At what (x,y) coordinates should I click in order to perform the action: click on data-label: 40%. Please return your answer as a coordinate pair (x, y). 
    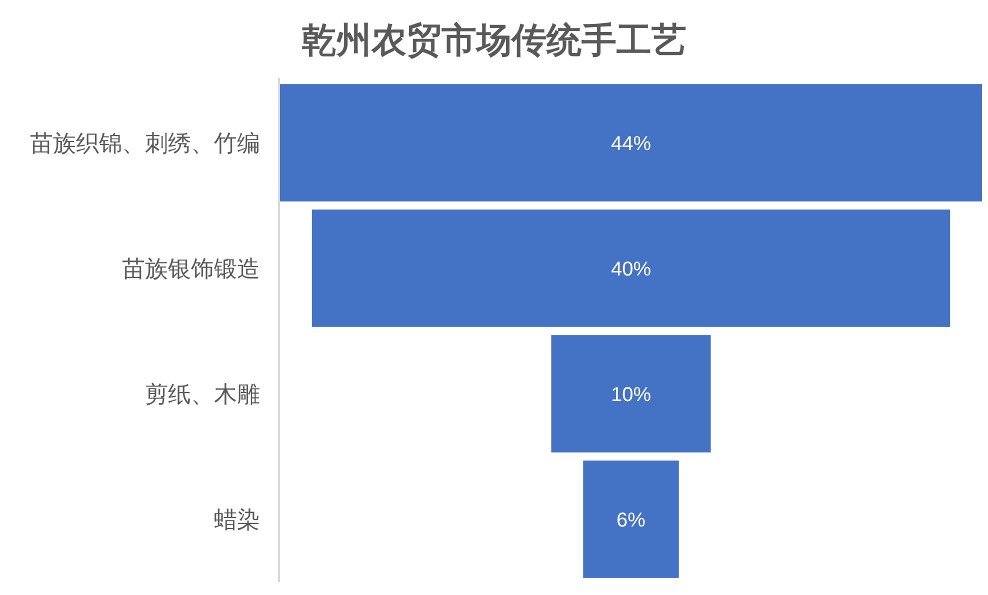
    Looking at the image, I should click on (631, 269).